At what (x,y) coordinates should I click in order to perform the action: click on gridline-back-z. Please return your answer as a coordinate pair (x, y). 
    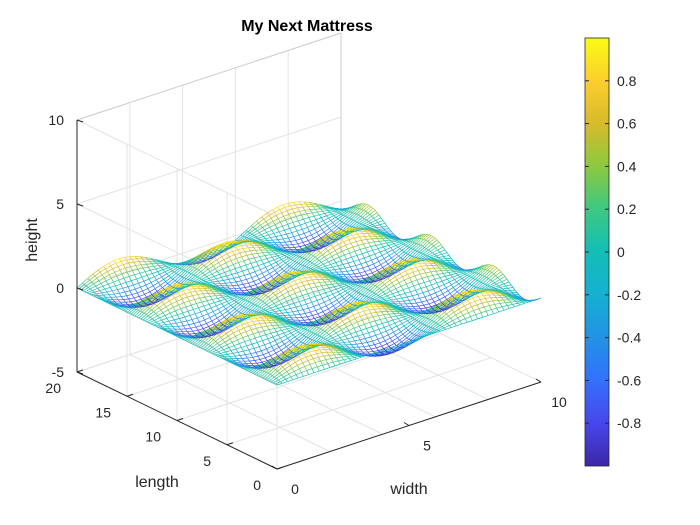
    Looking at the image, I should click on (209, 160).